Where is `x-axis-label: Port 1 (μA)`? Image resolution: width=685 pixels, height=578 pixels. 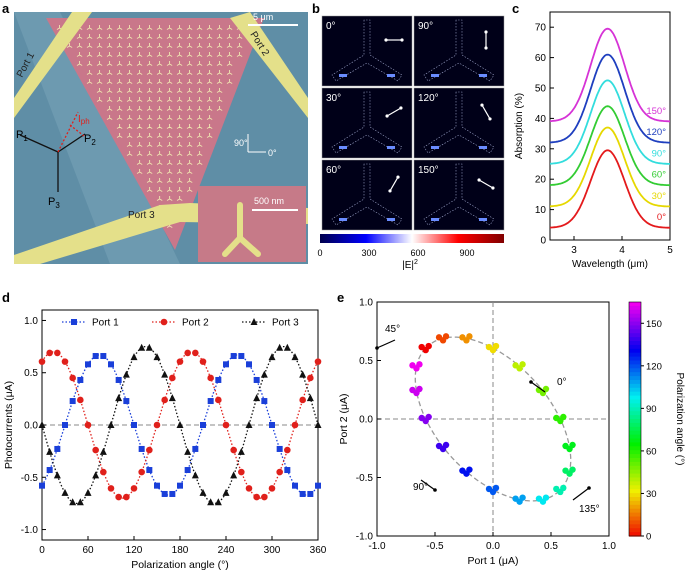 x-axis-label: Port 1 (μA) is located at coordinates (493, 561).